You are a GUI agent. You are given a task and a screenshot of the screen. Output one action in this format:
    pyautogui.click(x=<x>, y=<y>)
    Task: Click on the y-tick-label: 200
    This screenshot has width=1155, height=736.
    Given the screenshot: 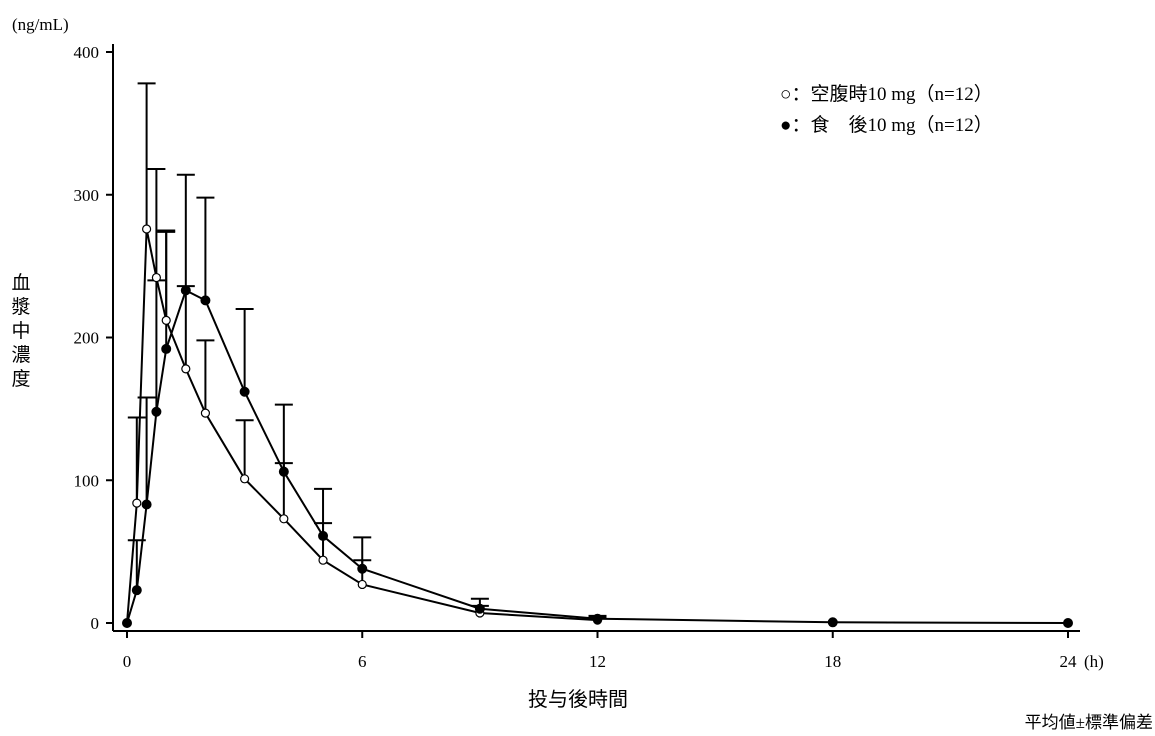 What is the action you would take?
    pyautogui.click(x=87, y=338)
    